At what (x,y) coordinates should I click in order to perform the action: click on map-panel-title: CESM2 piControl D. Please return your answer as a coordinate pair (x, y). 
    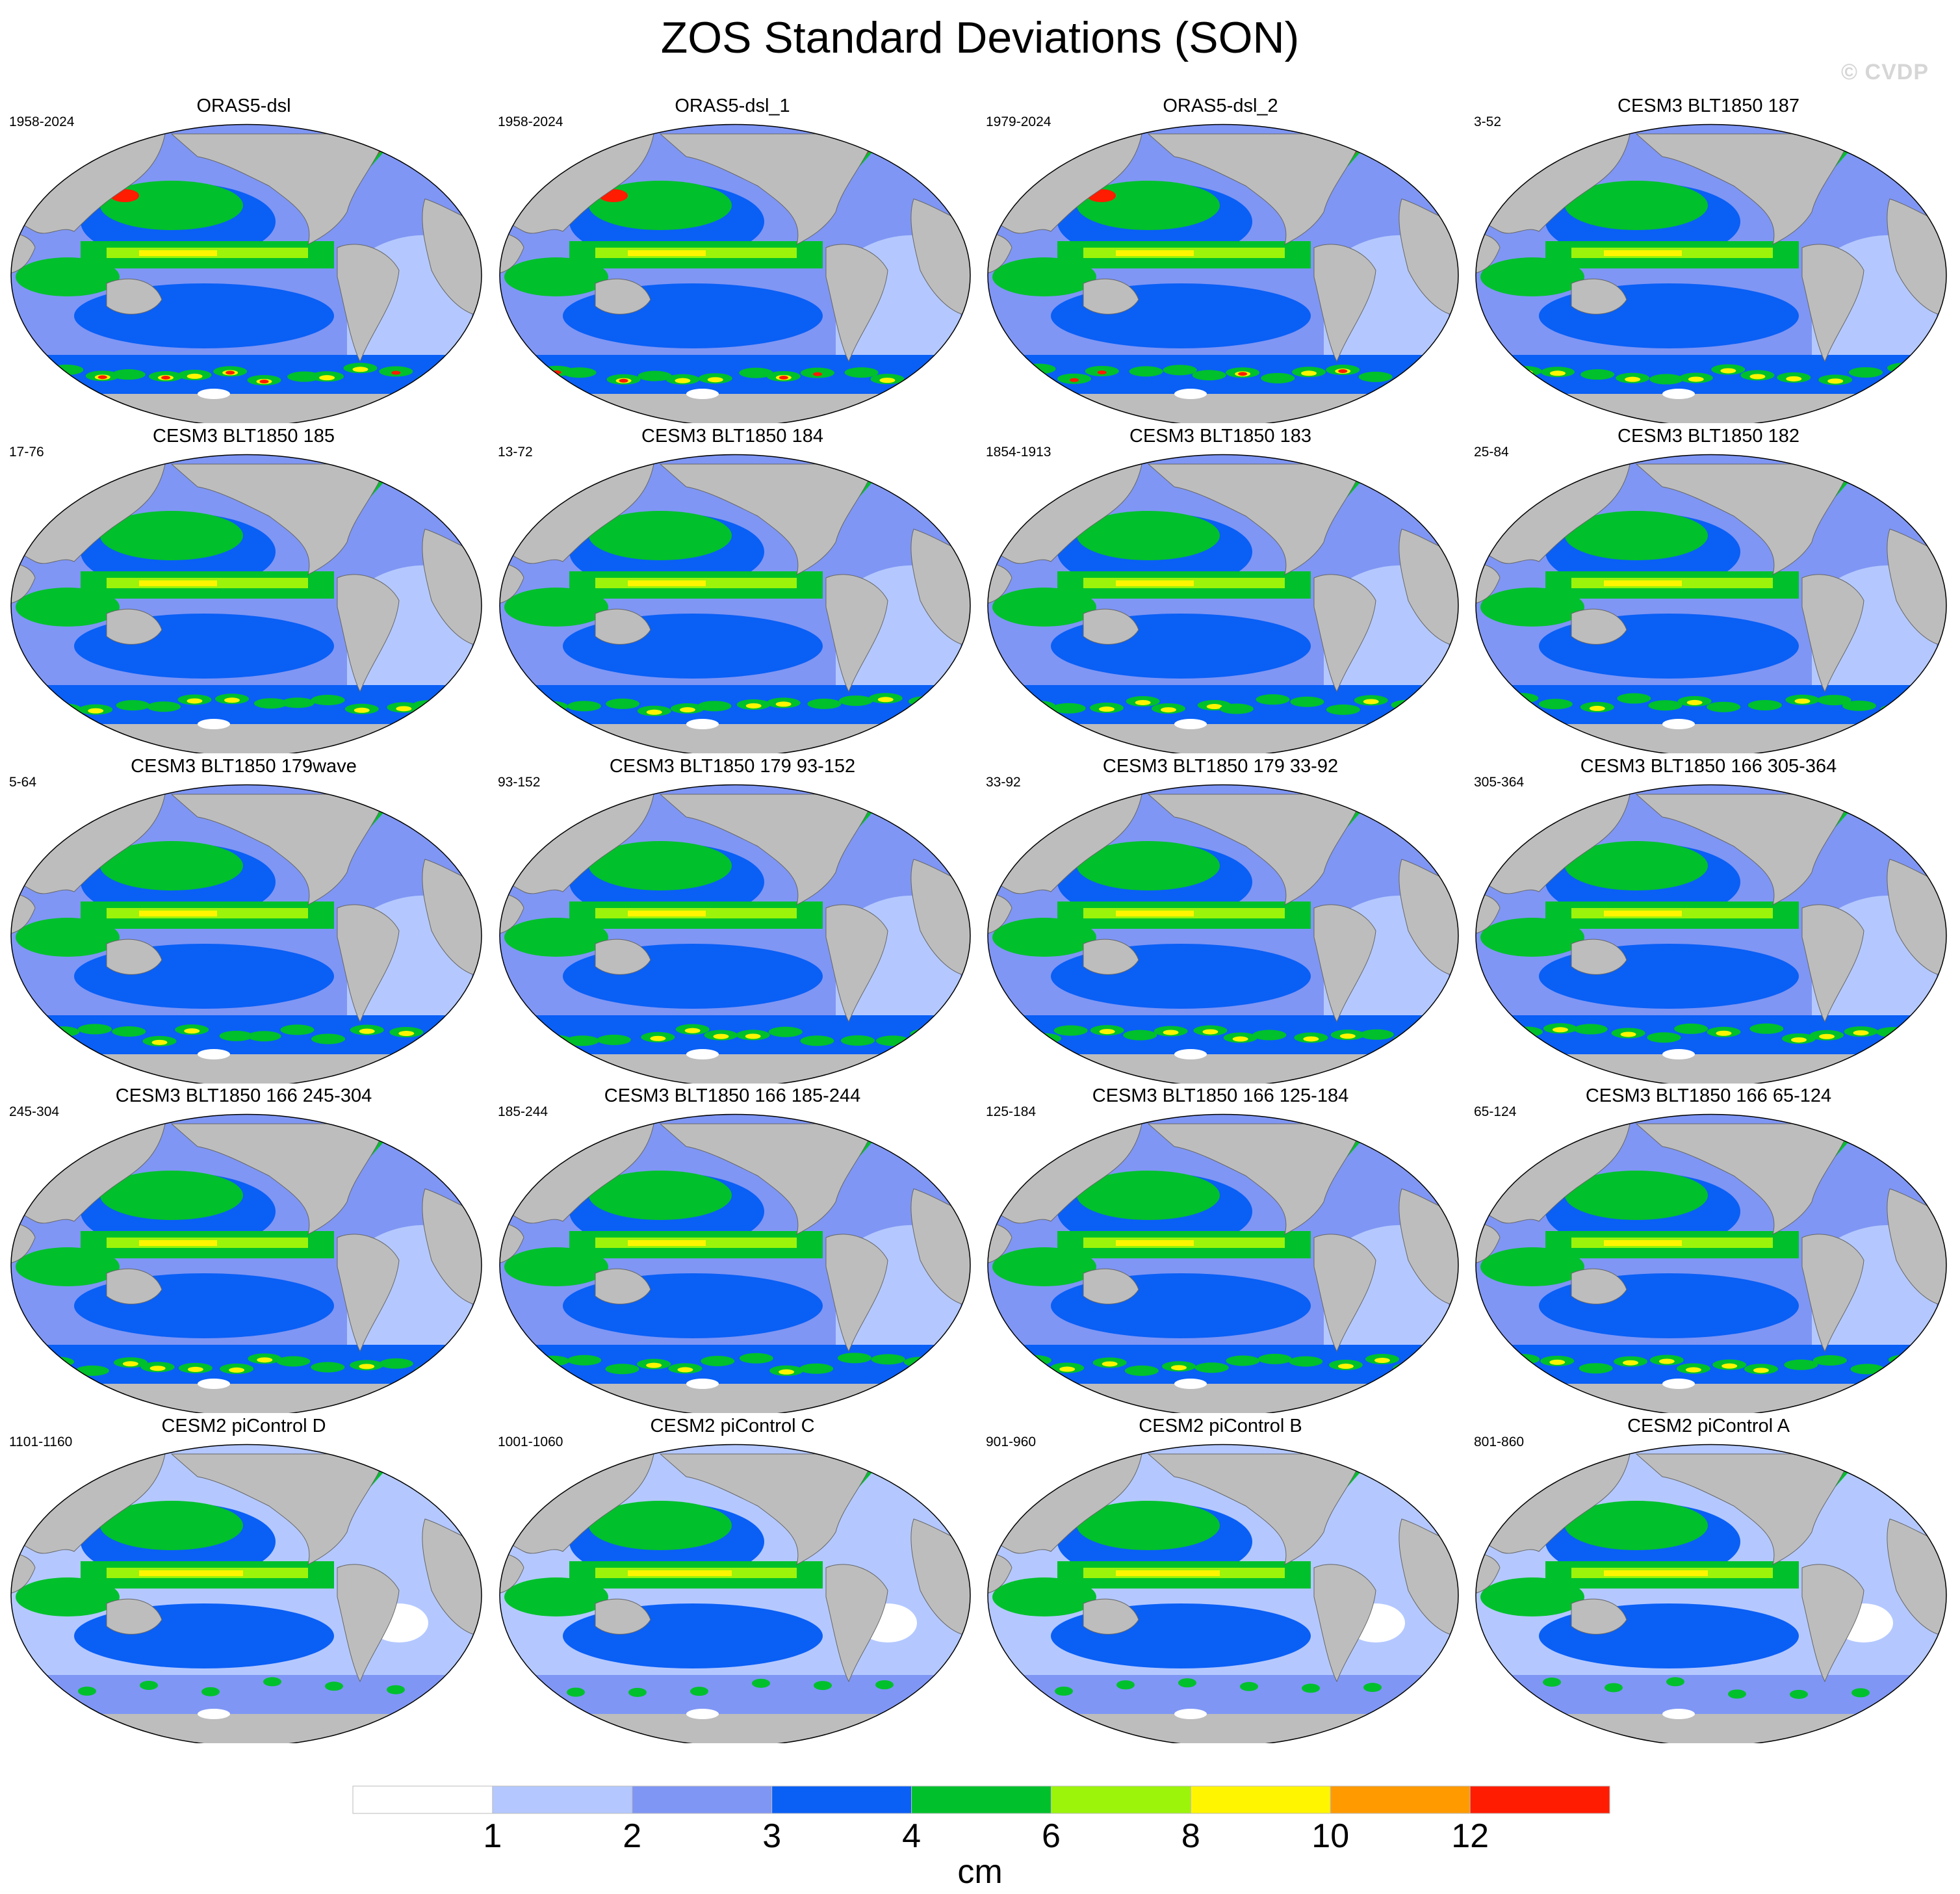
    Looking at the image, I should click on (243, 1426).